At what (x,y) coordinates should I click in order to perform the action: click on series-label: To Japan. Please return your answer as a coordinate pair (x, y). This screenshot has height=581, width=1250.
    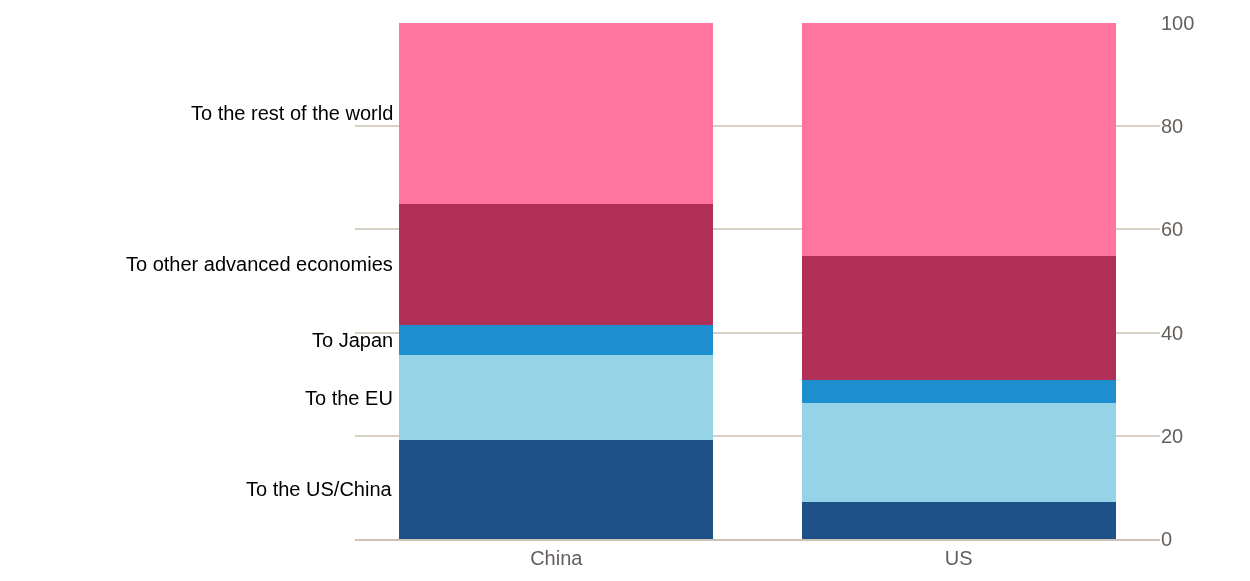
    Looking at the image, I should click on (353, 340).